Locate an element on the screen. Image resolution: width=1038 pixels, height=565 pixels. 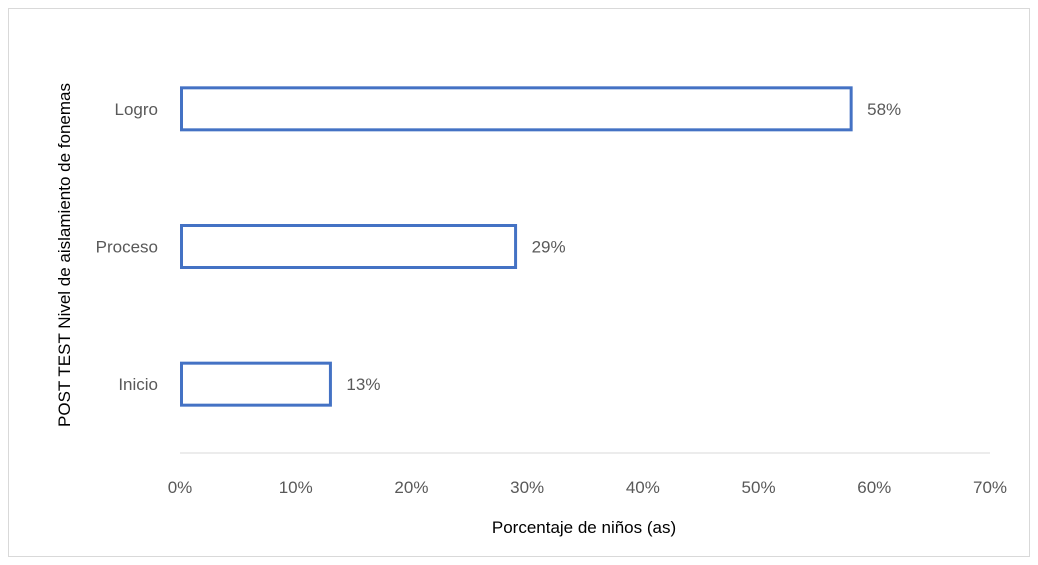
bar-logro is located at coordinates (516, 109).